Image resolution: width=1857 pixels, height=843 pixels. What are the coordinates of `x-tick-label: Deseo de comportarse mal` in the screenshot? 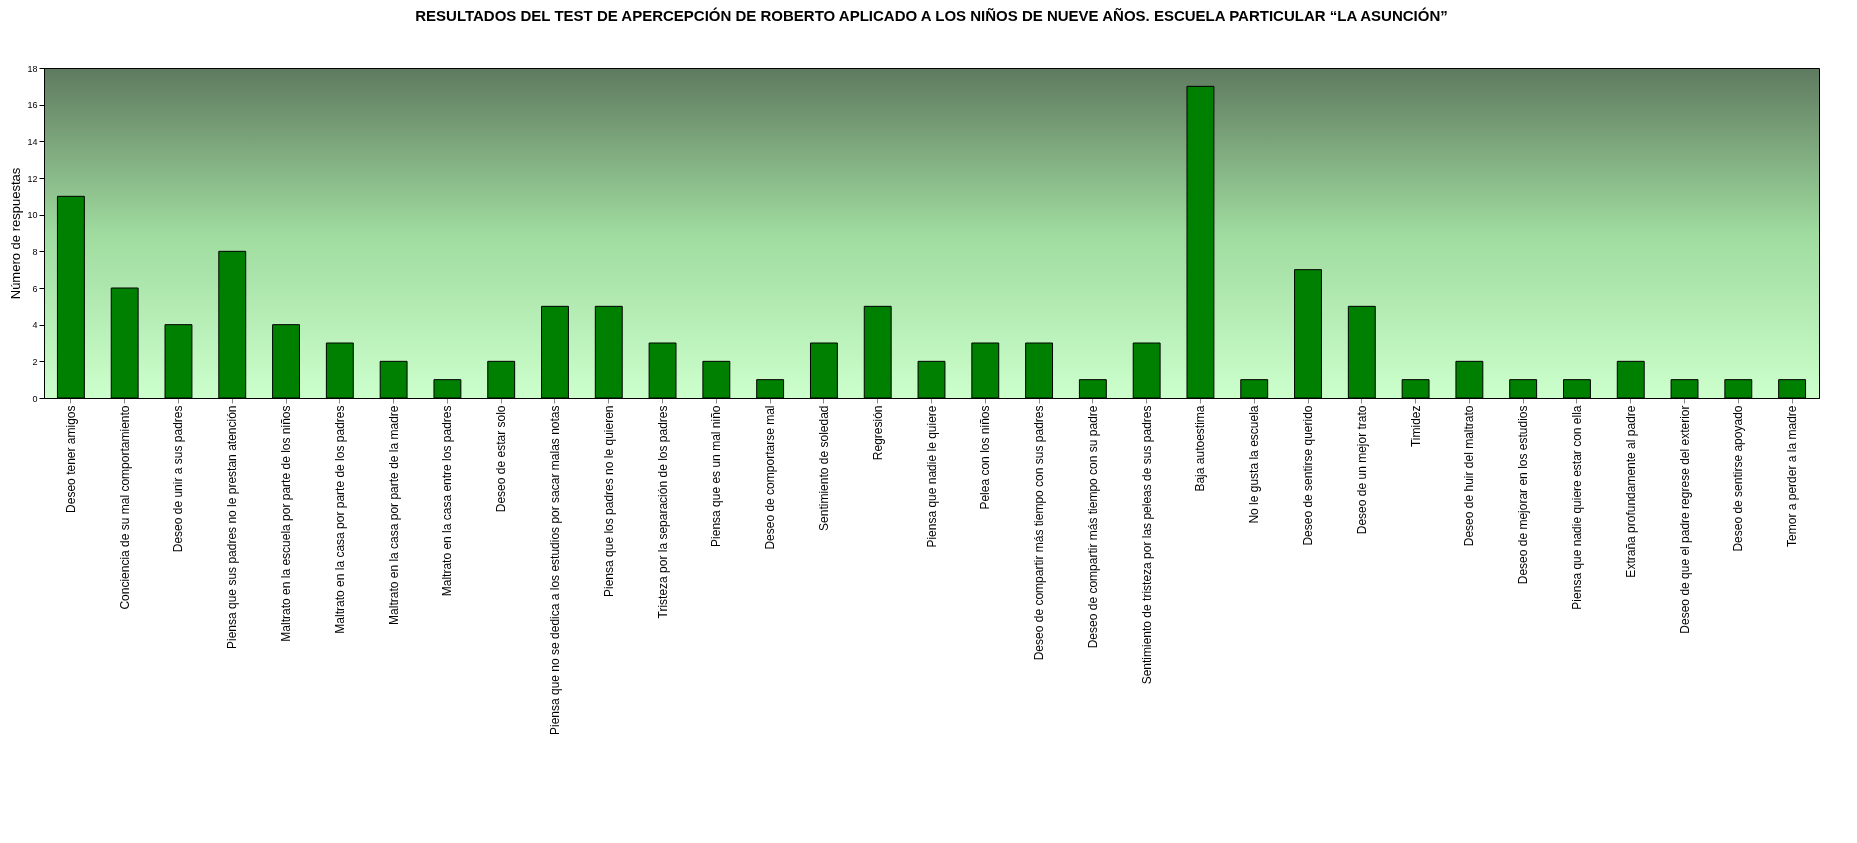 It's located at (770, 477).